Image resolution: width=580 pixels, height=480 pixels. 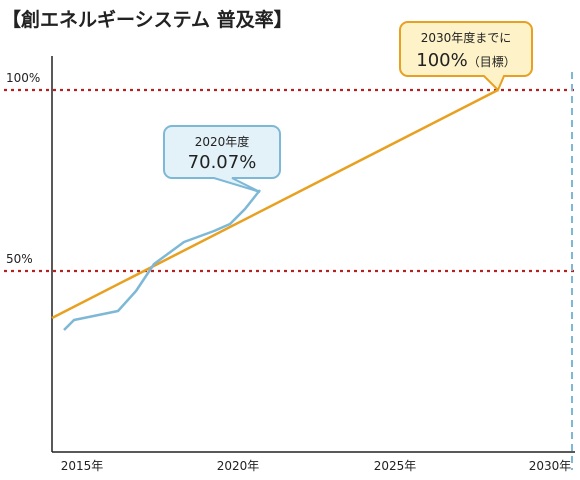 What do you see at coordinates (492, 62) in the screenshot?
I see `callout-2030-value-note: （目標）` at bounding box center [492, 62].